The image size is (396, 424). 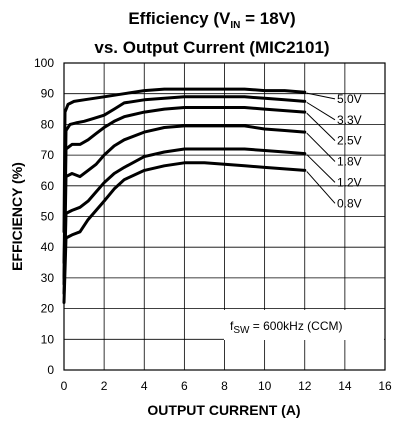 What do you see at coordinates (48, 247) in the screenshot?
I see `y-tick-label: 40` at bounding box center [48, 247].